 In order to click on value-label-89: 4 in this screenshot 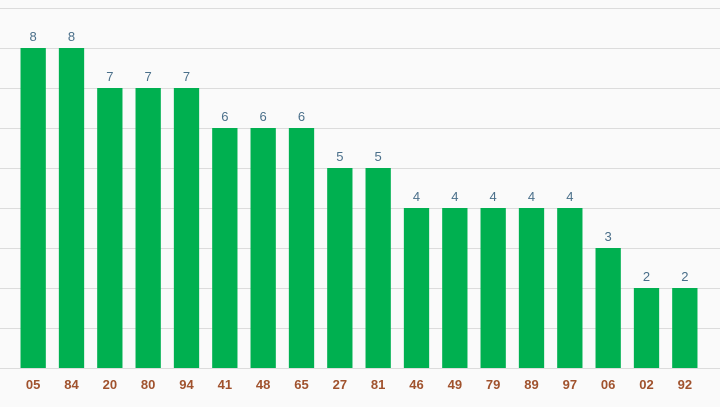, I will do `click(531, 196)`.